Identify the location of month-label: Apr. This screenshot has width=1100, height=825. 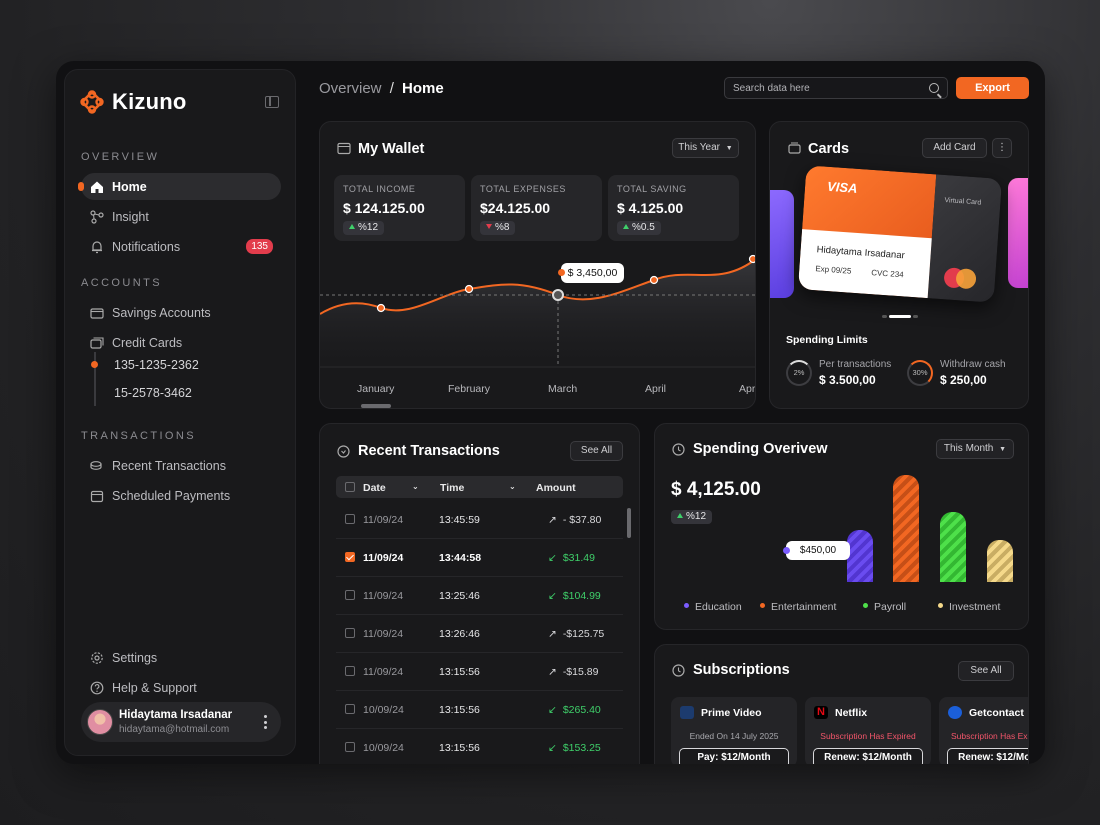
(747, 389).